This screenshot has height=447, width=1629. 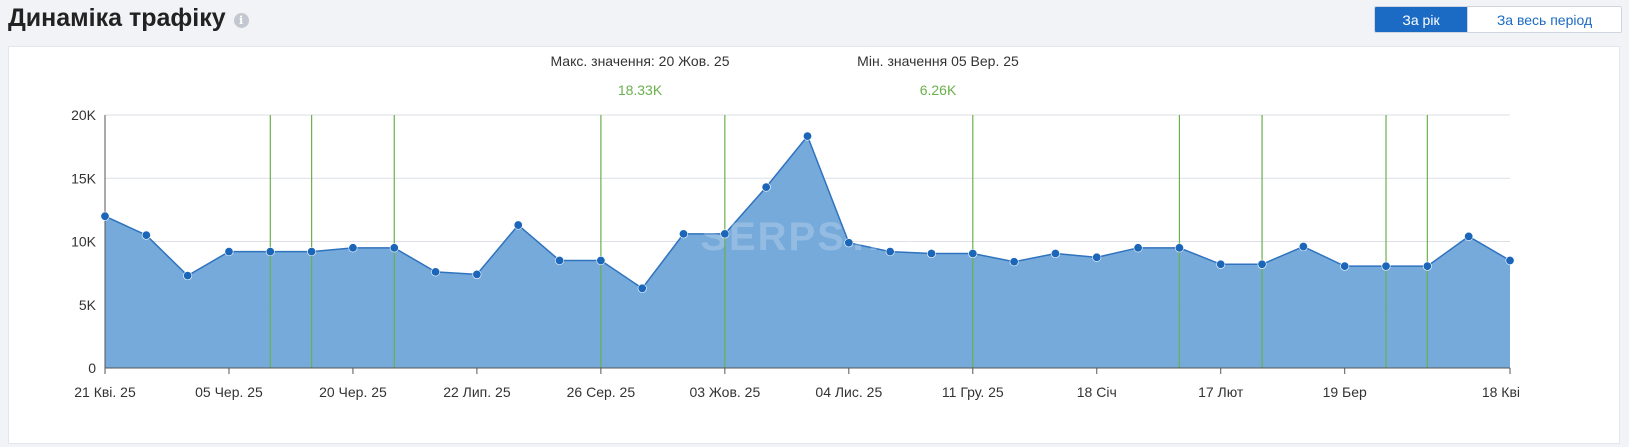 What do you see at coordinates (105, 392) in the screenshot?
I see `x-tick-label: 21 Кві. 25` at bounding box center [105, 392].